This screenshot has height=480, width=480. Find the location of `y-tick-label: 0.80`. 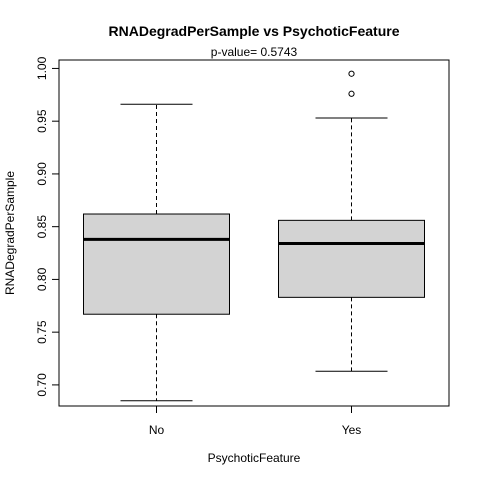

y-tick-label: 0.80 is located at coordinates (42, 279).